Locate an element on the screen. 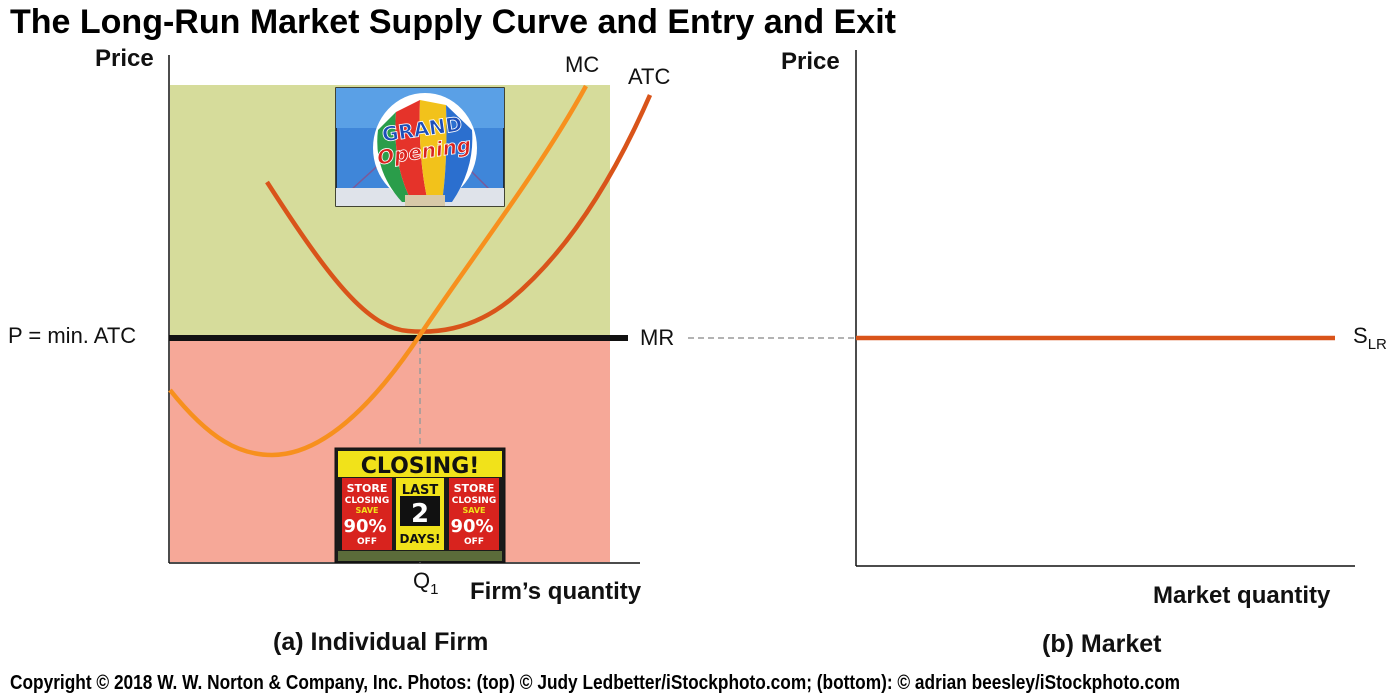 This screenshot has height=696, width=1400. firm-x-axis-label: Firm’s quantity is located at coordinates (556, 591).